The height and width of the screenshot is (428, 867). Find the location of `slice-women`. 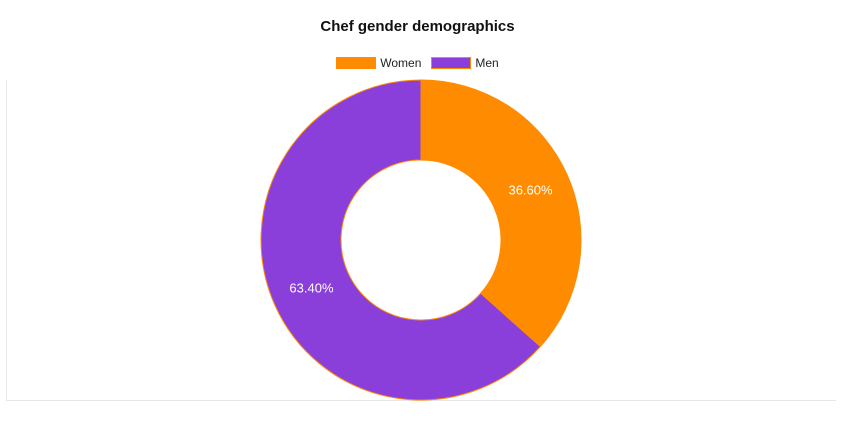

slice-women is located at coordinates (501, 213).